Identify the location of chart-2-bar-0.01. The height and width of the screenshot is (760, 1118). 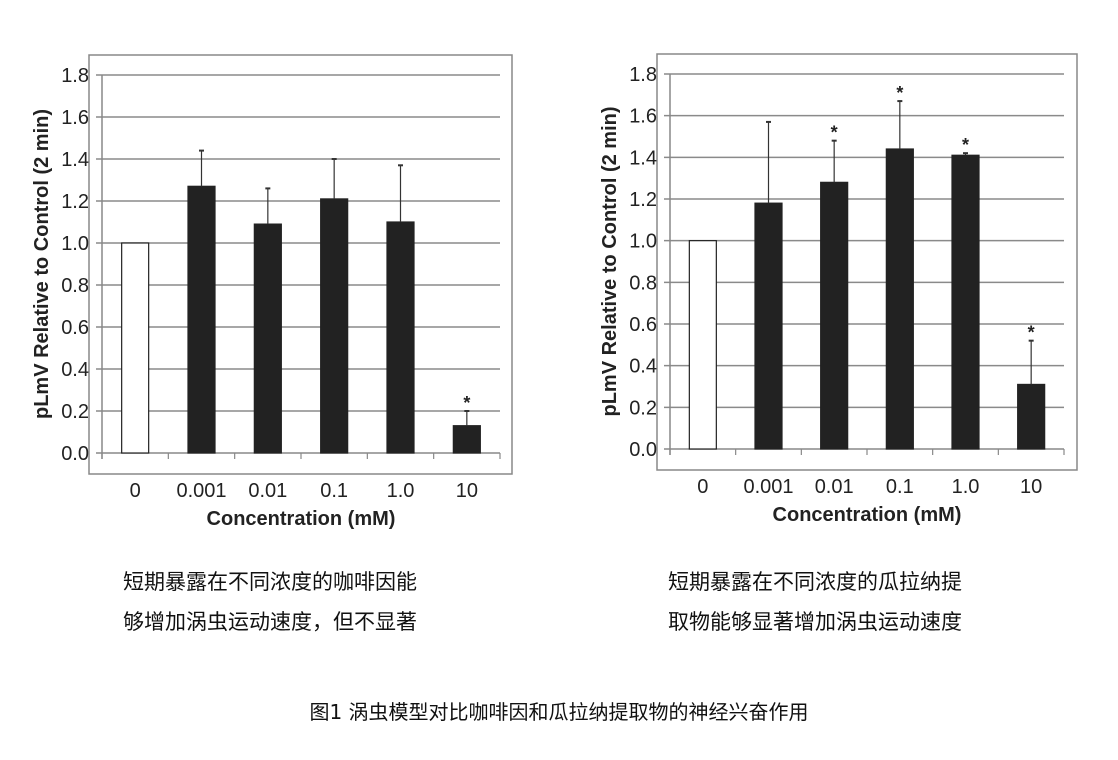
(834, 315).